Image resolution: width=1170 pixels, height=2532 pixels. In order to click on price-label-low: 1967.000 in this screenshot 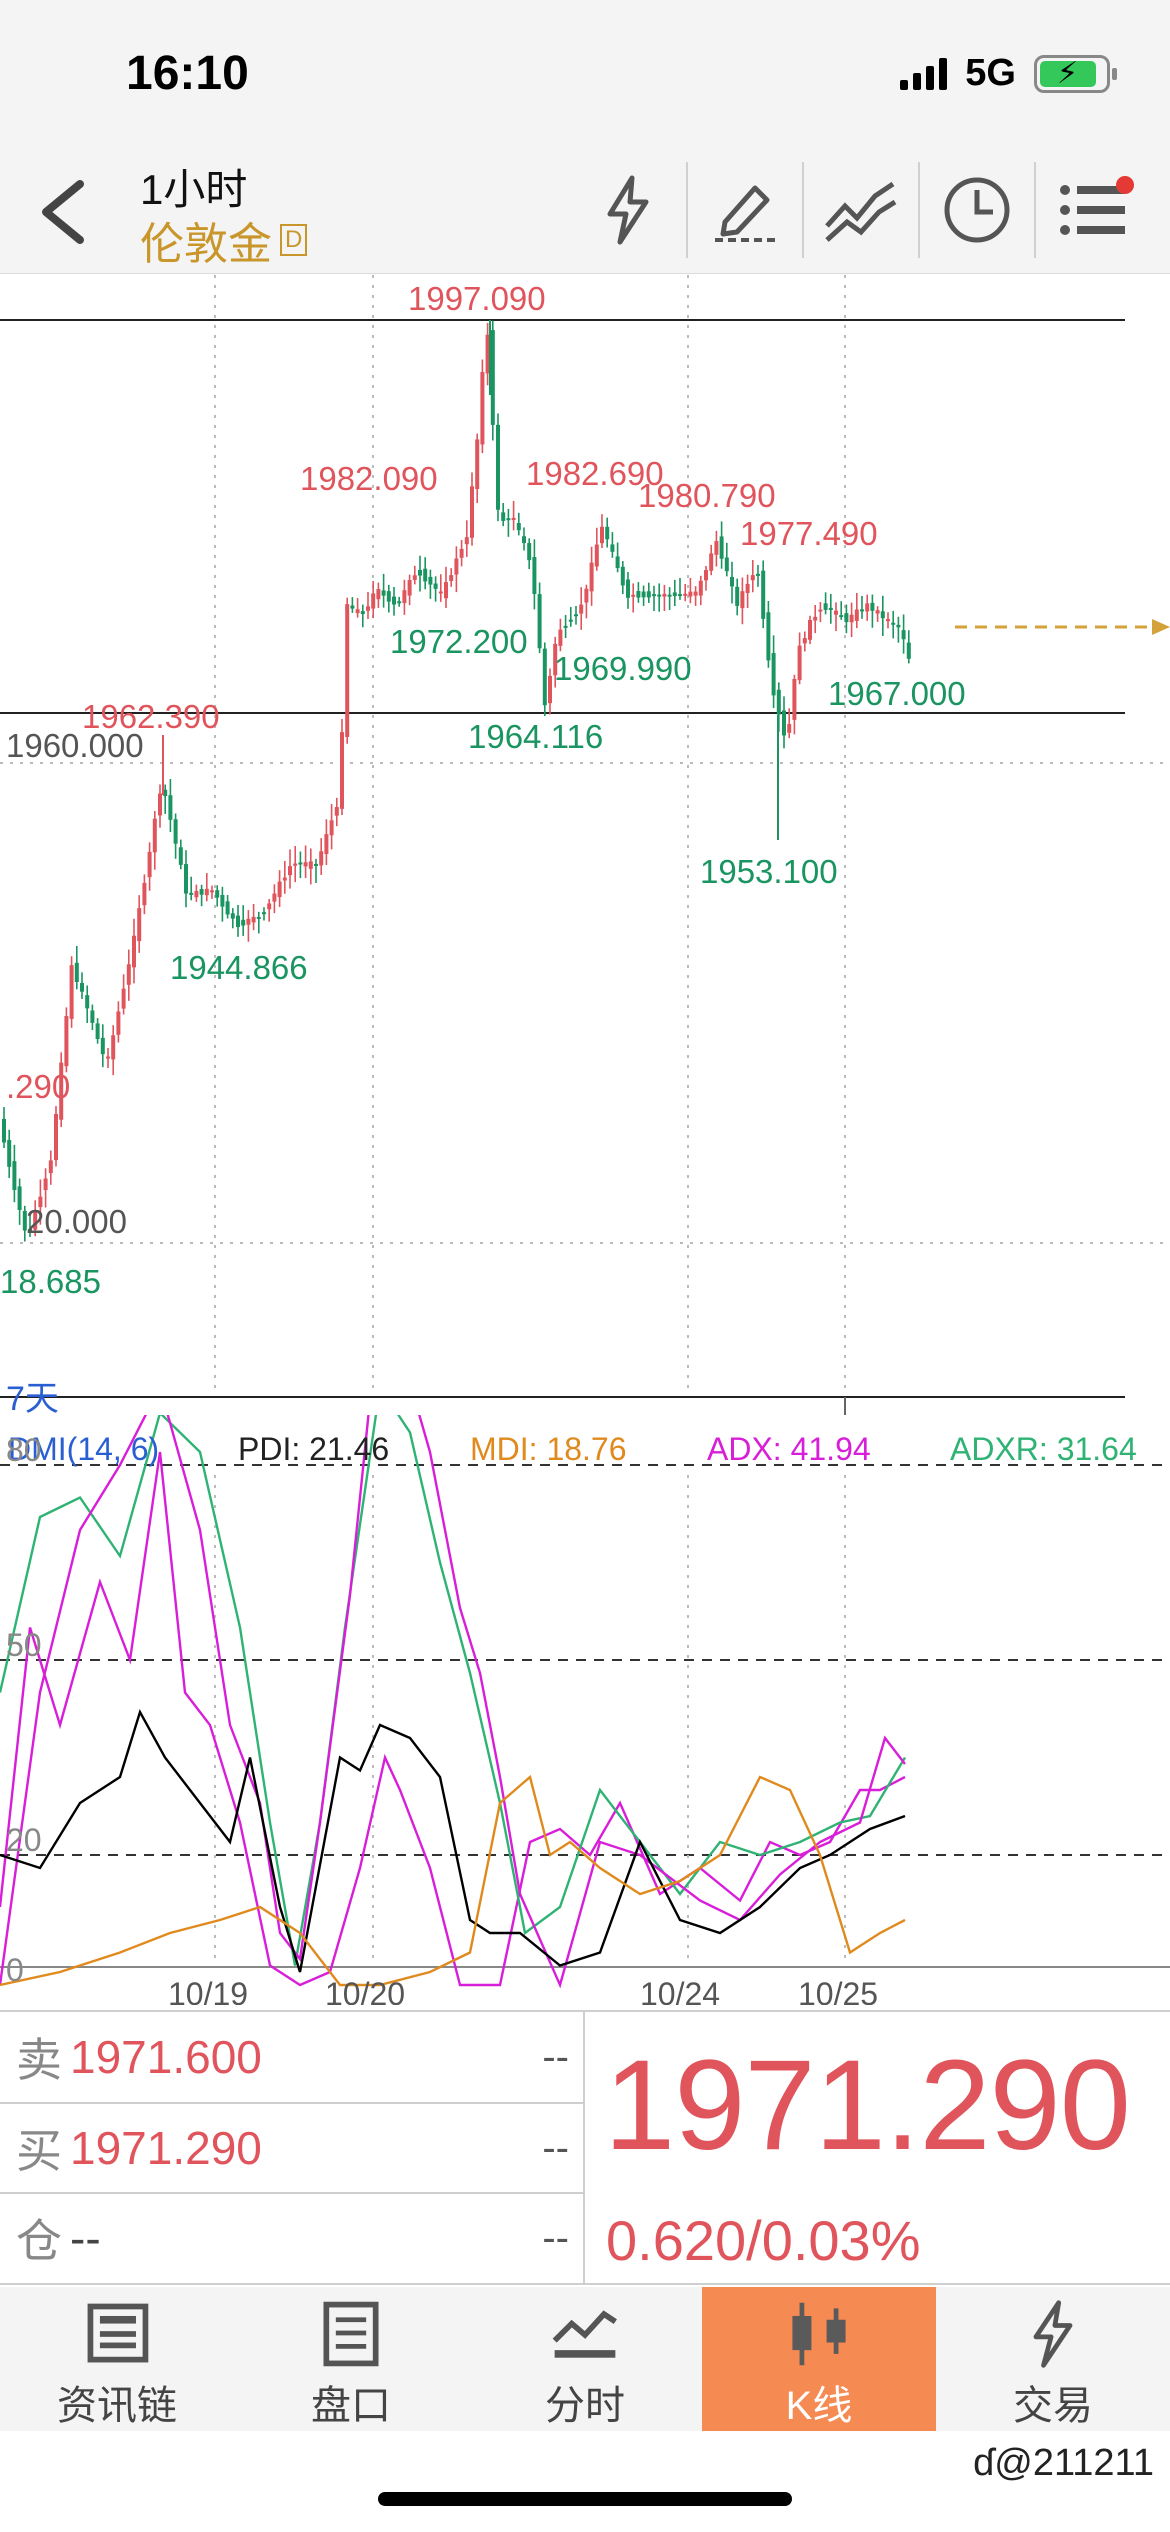, I will do `click(897, 693)`.